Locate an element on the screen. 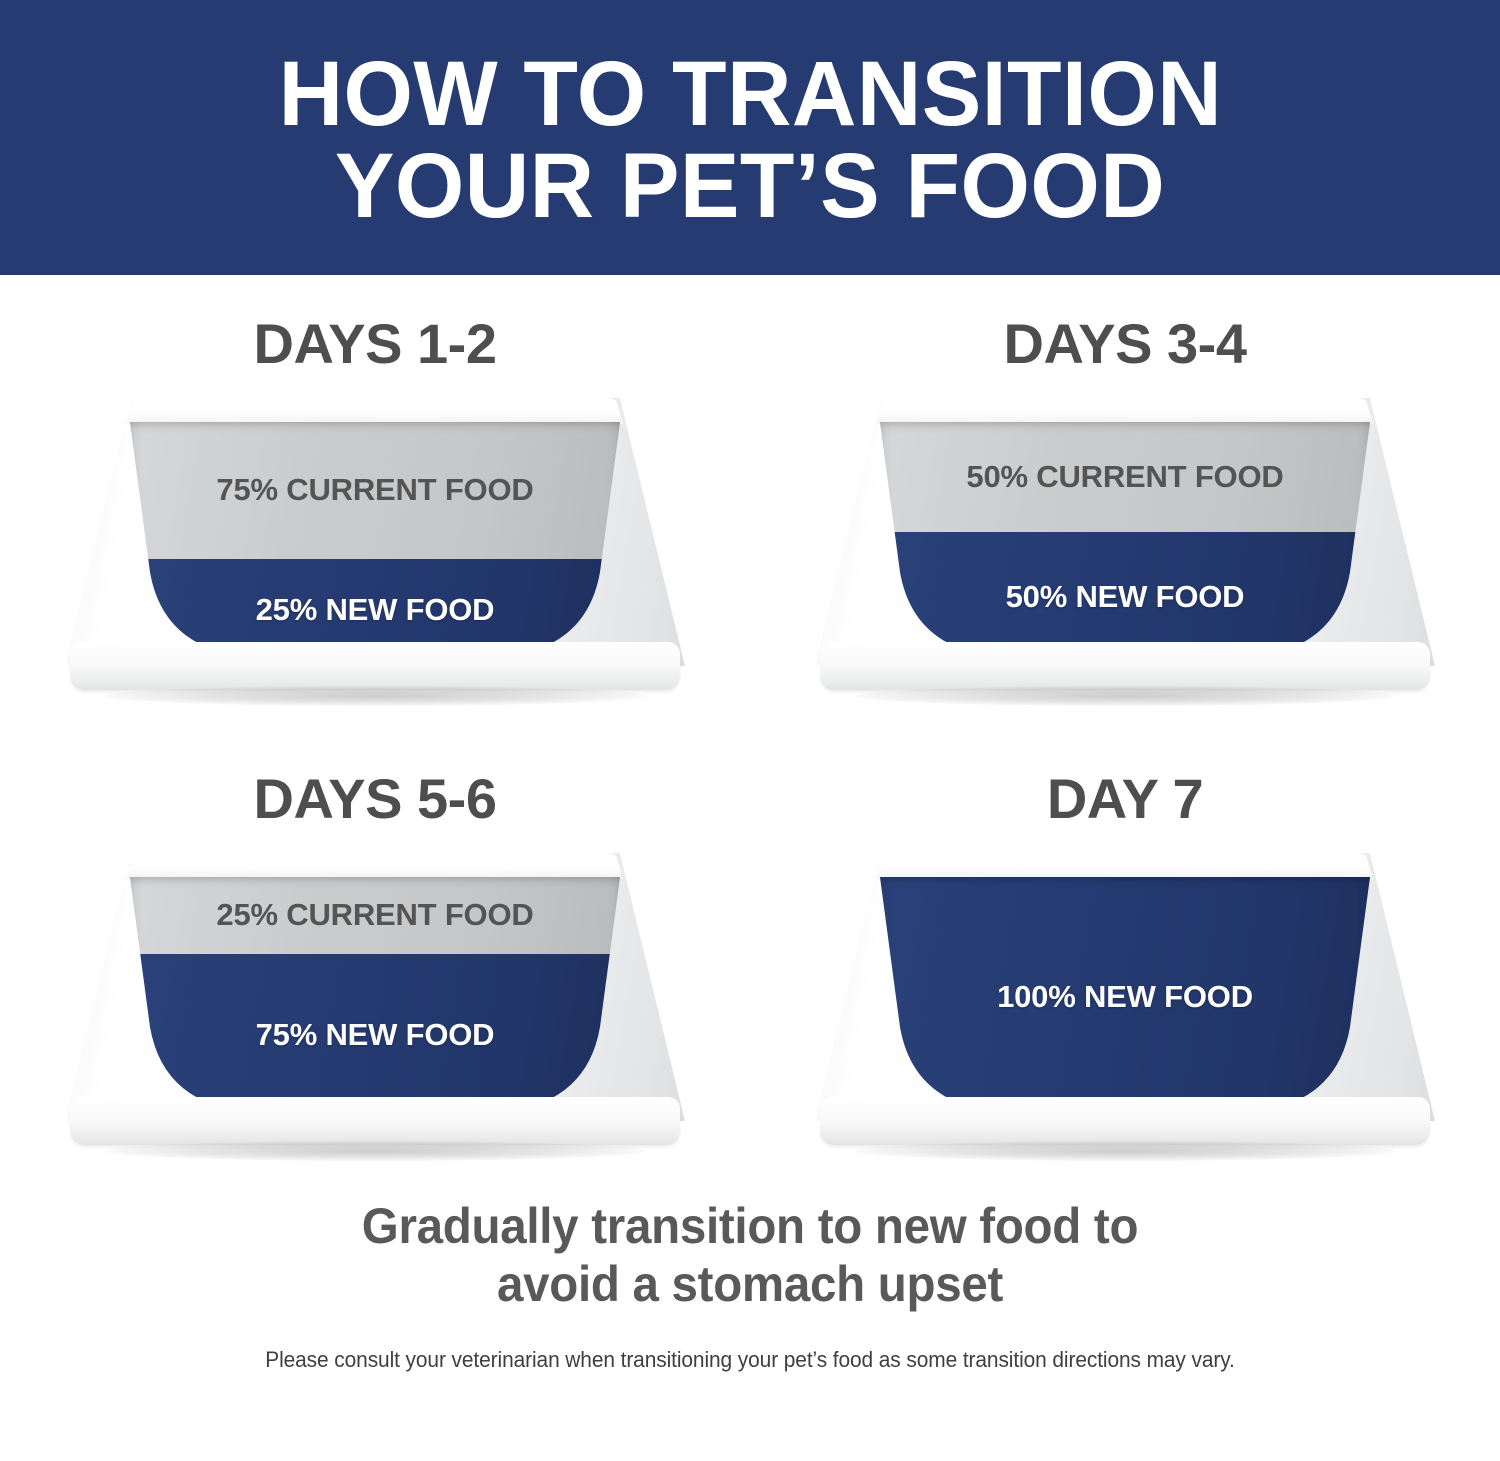 This screenshot has height=1461, width=1500. current-food-label: 50% CURRENT FOOD is located at coordinates (1125, 477).